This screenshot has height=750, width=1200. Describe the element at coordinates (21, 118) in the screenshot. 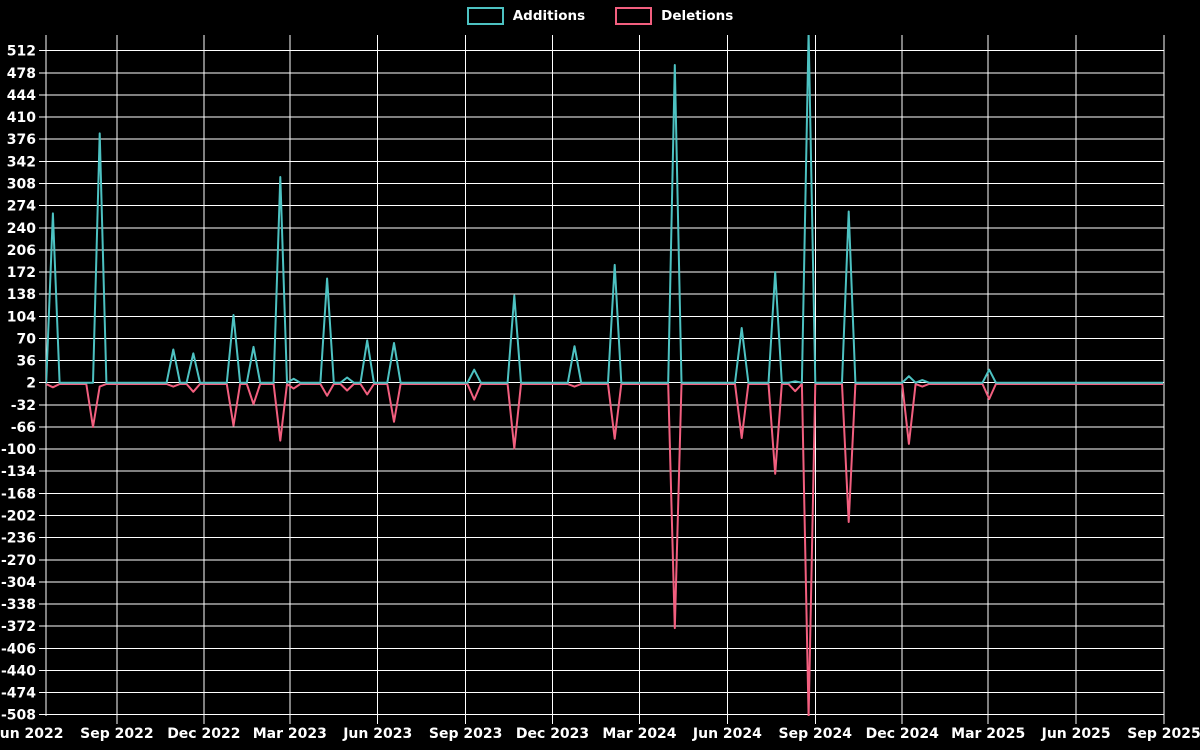

I see `y-axis-tick-label: 410` at that location.